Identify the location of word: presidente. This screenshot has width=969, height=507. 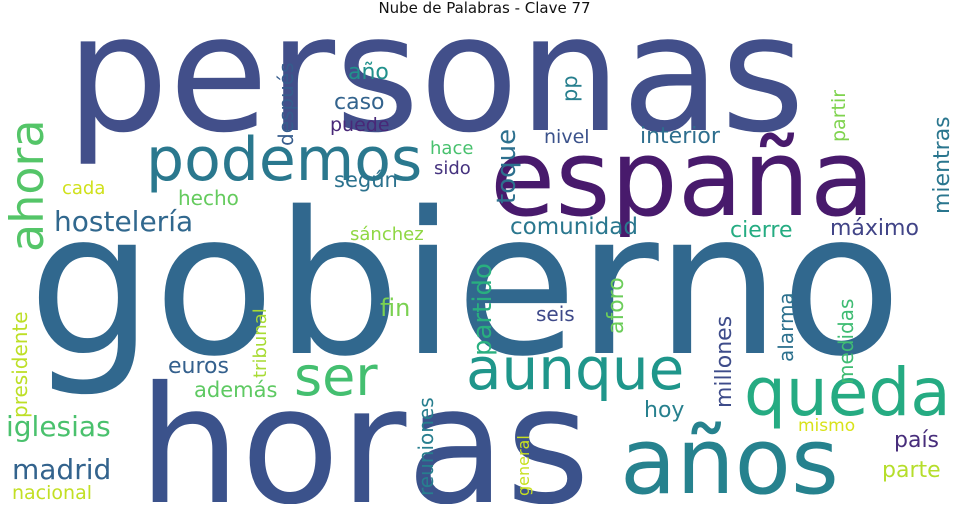
(20, 364).